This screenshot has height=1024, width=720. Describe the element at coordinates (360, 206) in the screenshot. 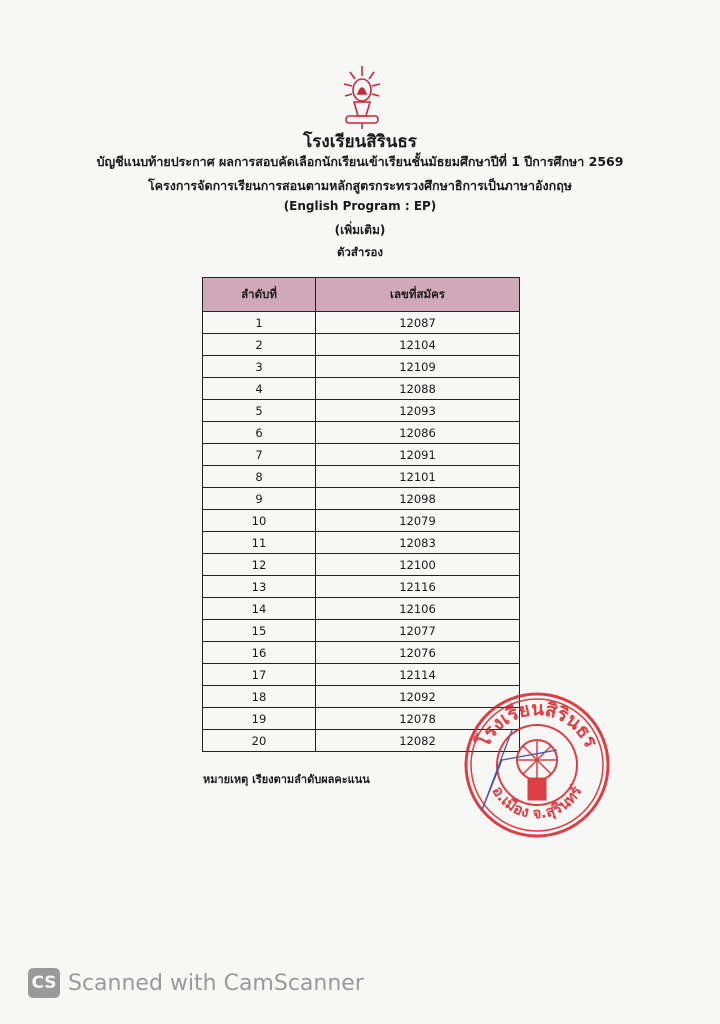

I see `program-english: (English Program : EP)` at that location.